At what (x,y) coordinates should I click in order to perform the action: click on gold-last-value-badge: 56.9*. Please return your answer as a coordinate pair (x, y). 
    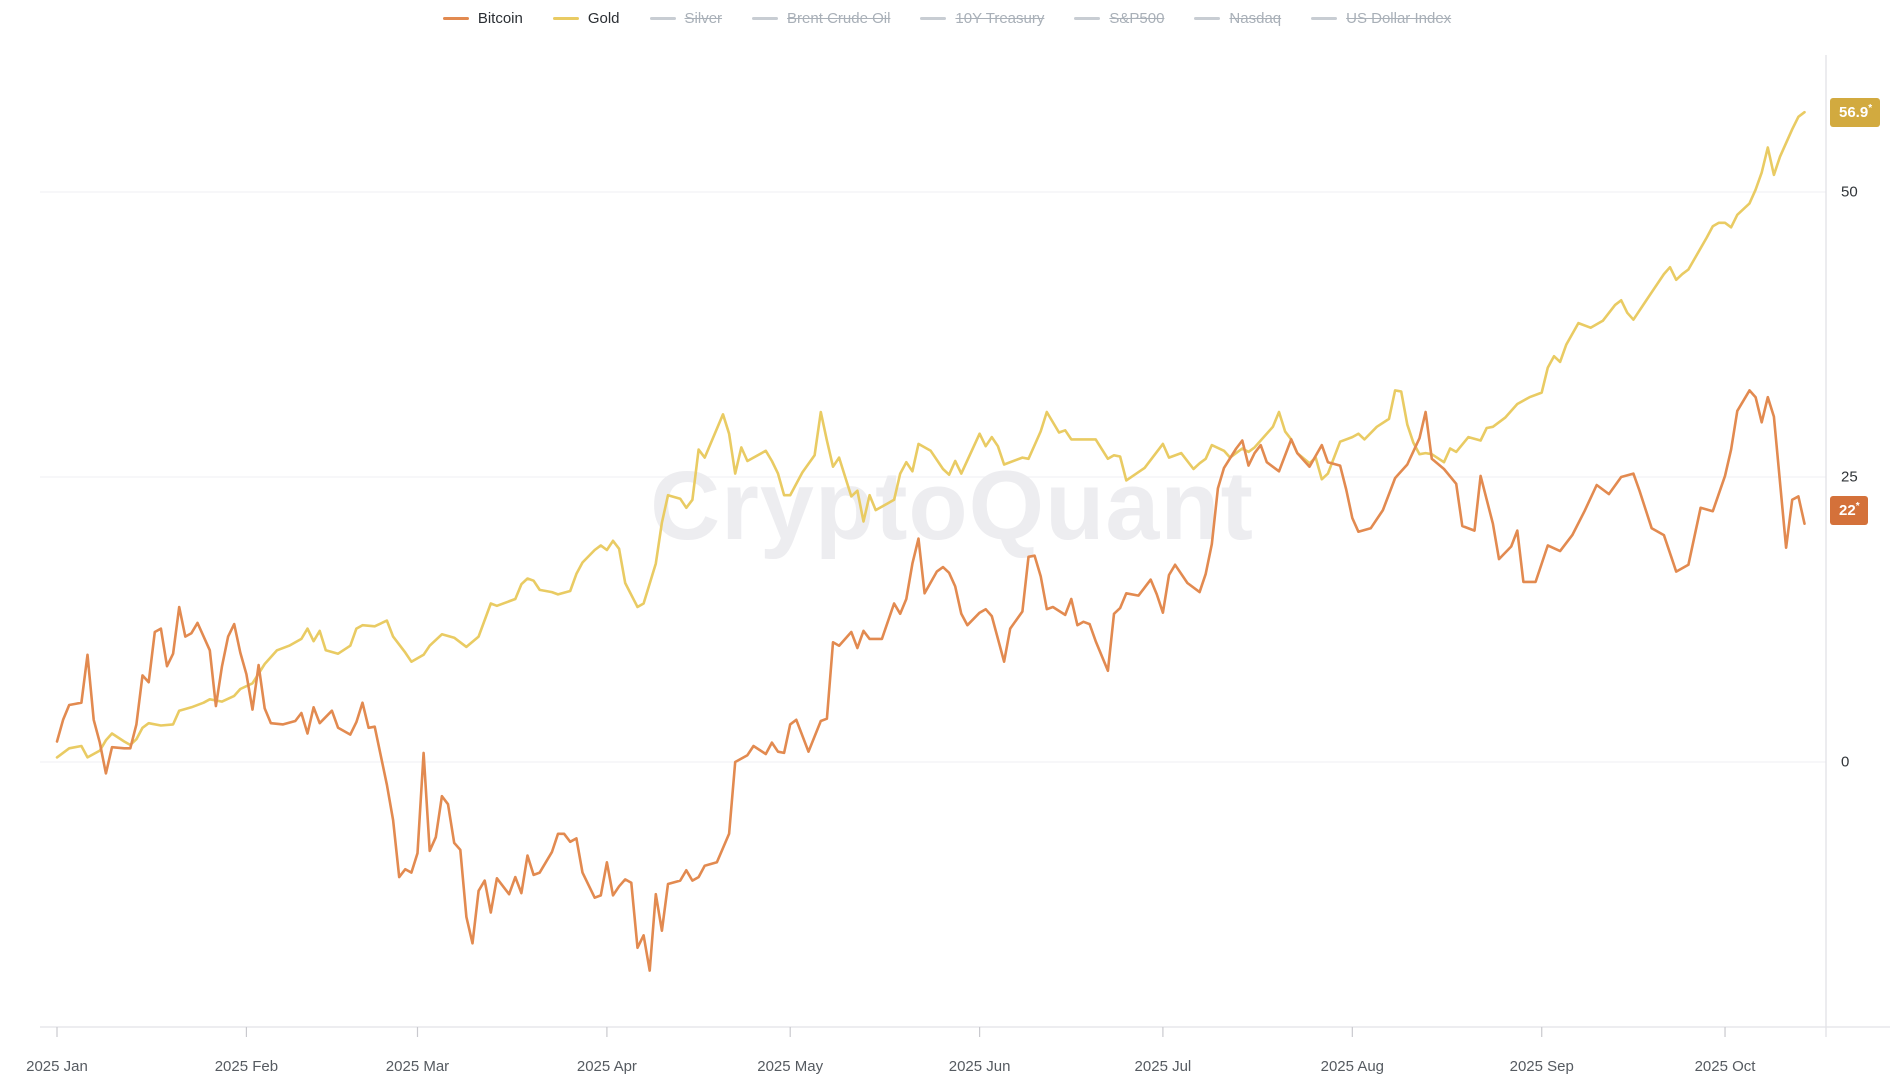
    Looking at the image, I should click on (1855, 113).